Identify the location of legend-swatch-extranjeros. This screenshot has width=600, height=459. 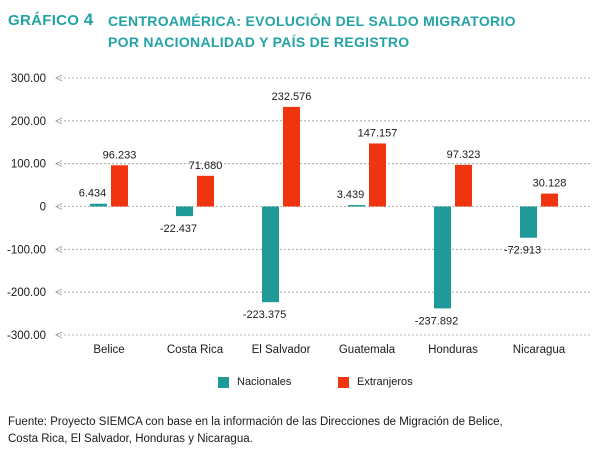
(343, 382).